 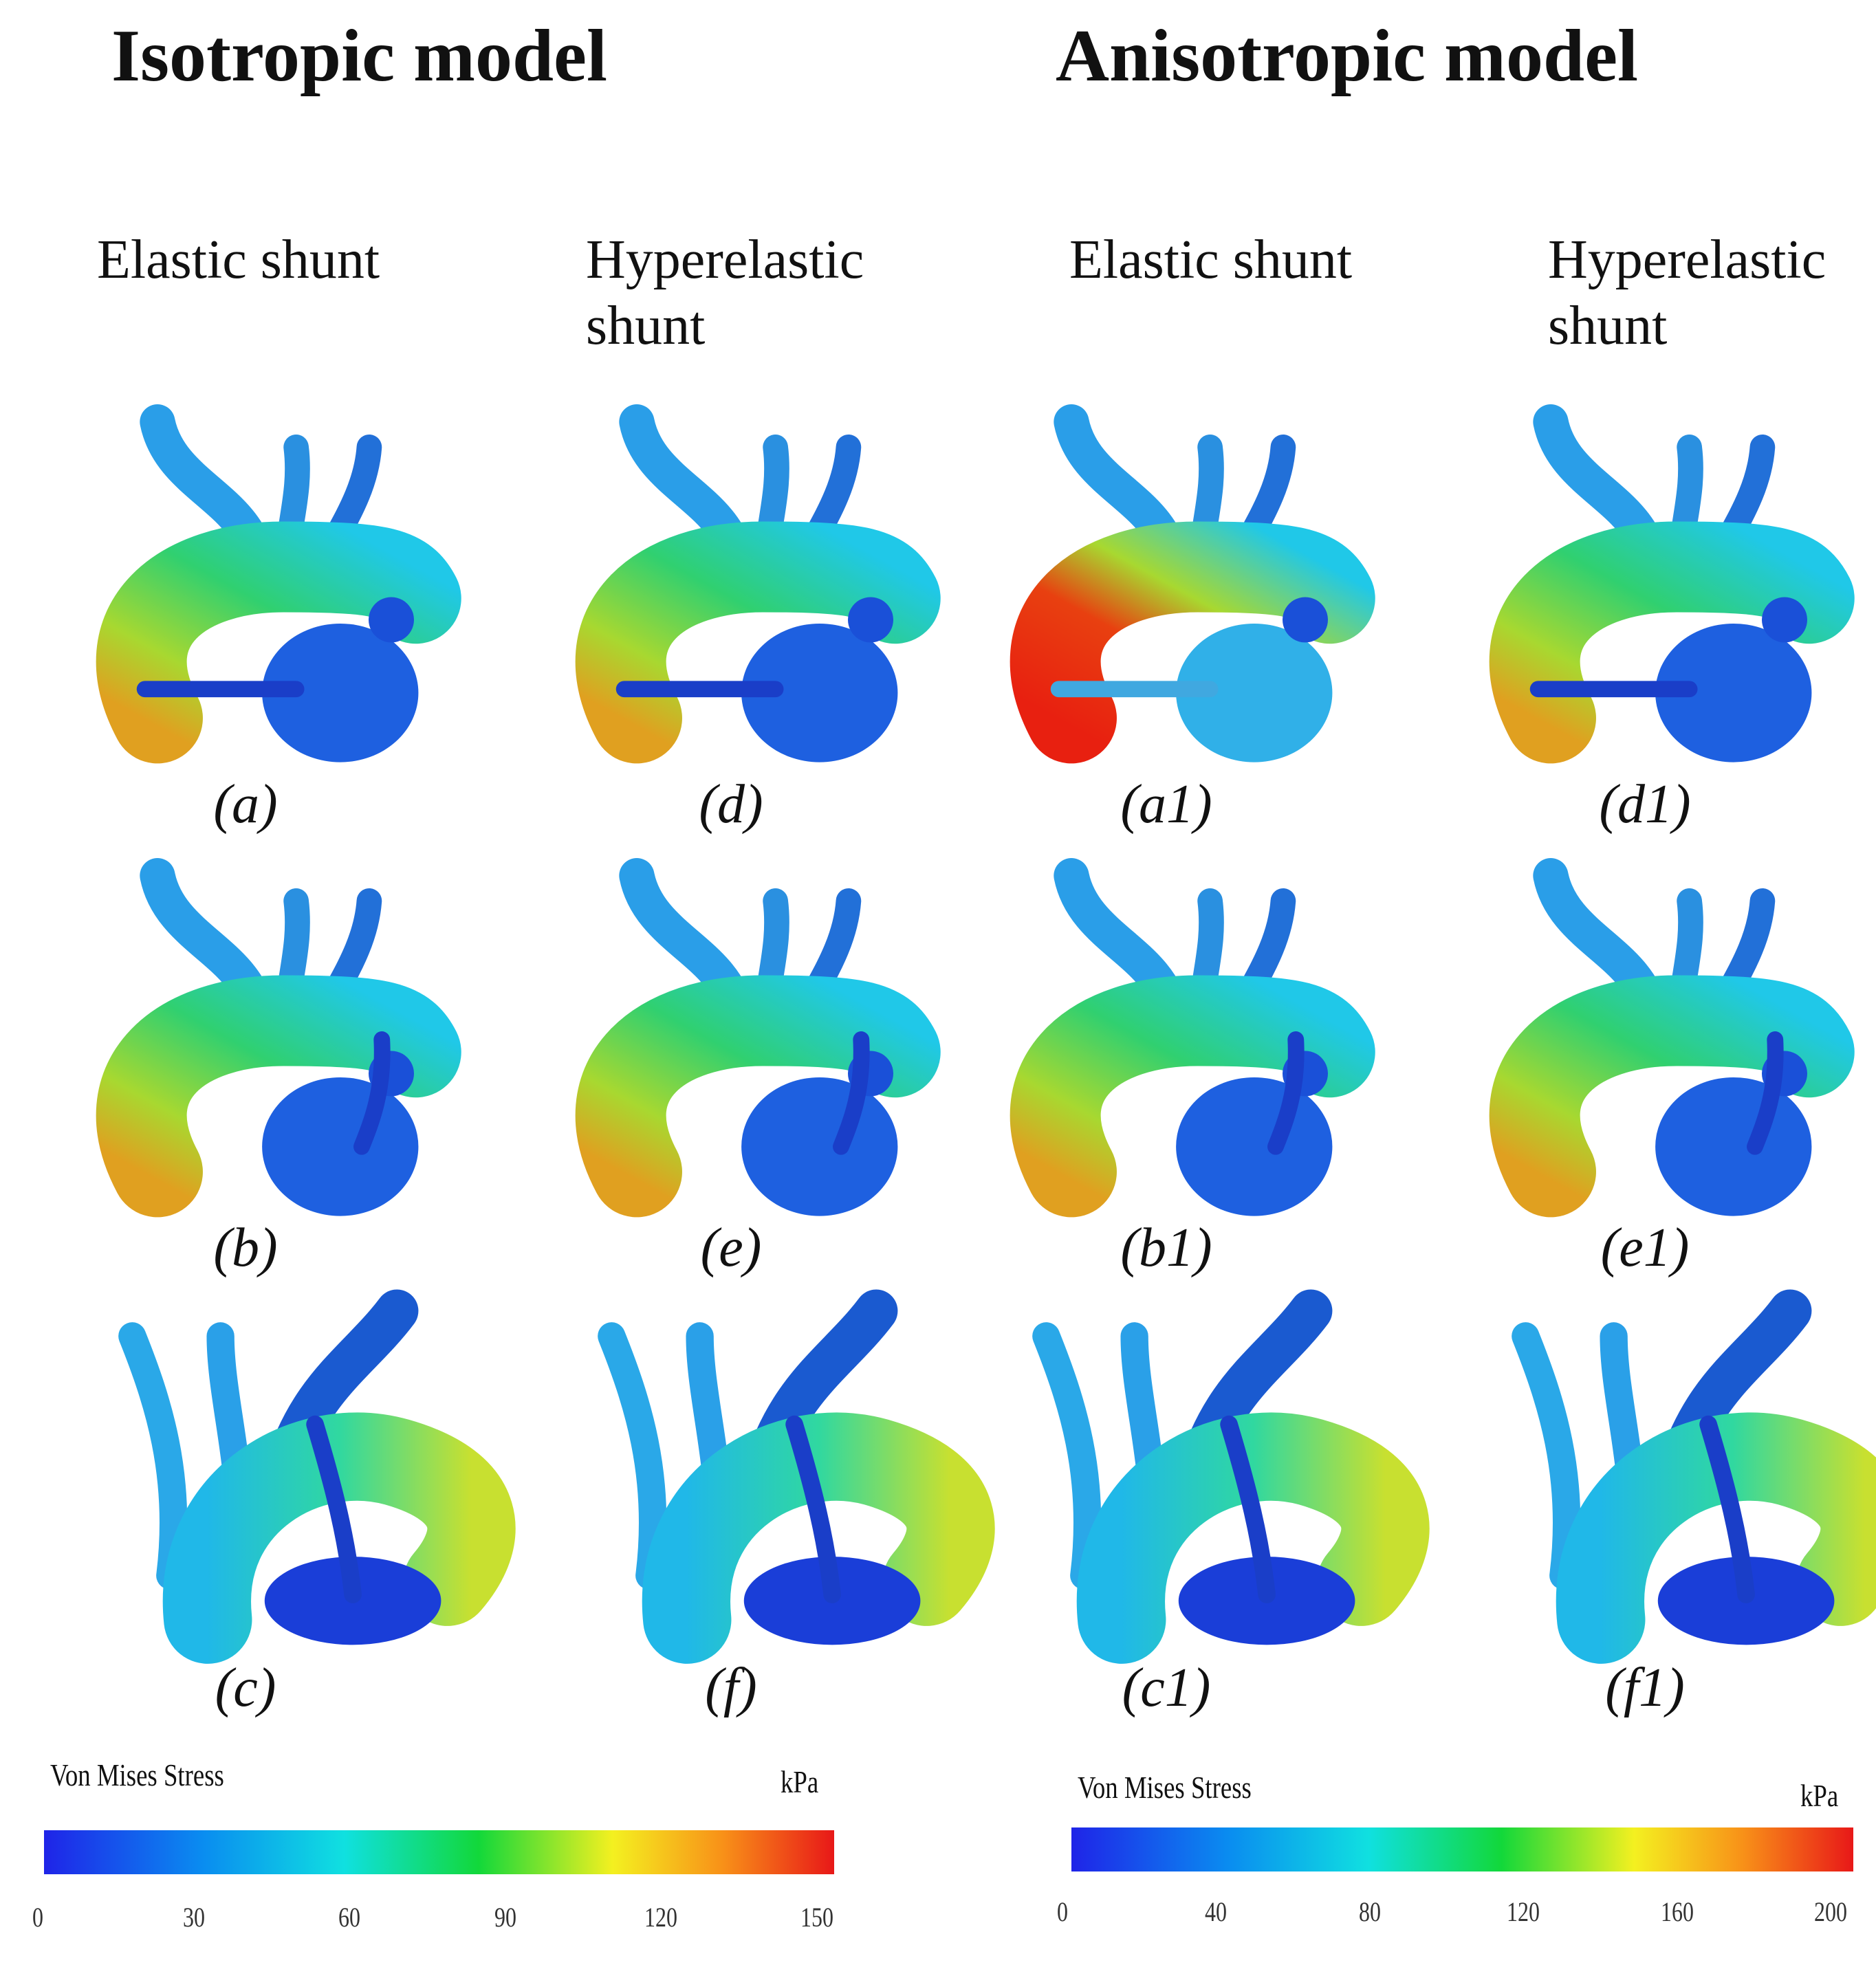 I want to click on colorbar-tick-label: 80, so click(x=1370, y=1911).